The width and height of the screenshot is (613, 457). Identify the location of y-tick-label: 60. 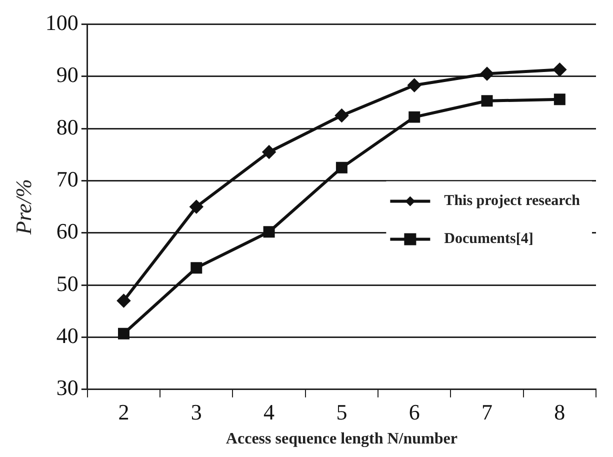
(67, 231).